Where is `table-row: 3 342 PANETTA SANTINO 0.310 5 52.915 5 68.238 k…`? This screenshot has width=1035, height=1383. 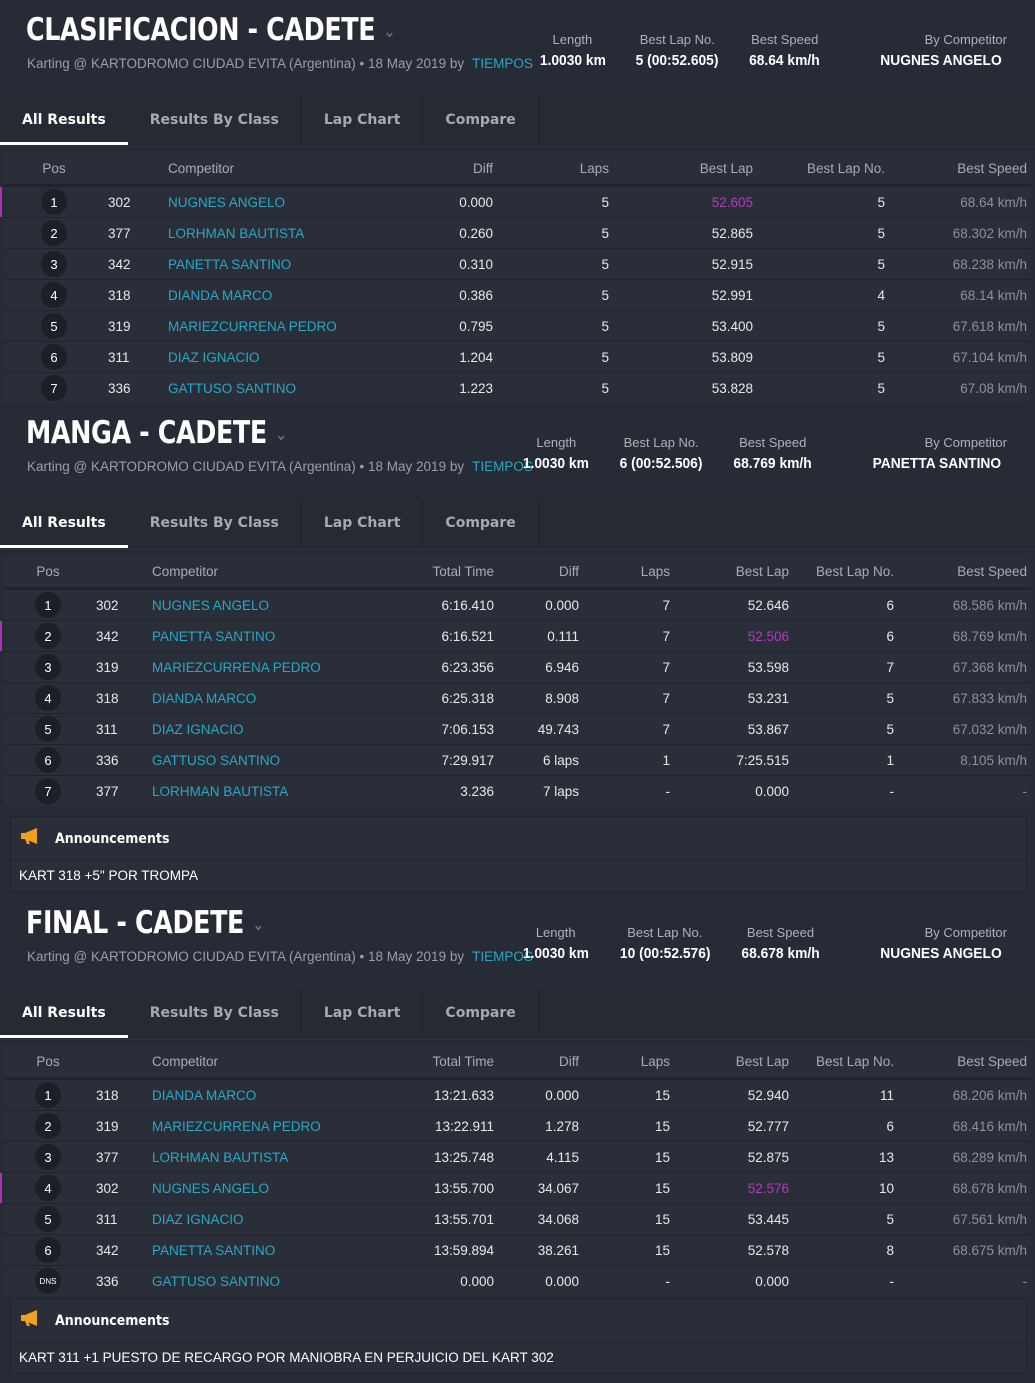 table-row: 3 342 PANETTA SANTINO 0.310 5 52.915 5 68.238 k… is located at coordinates (517, 263).